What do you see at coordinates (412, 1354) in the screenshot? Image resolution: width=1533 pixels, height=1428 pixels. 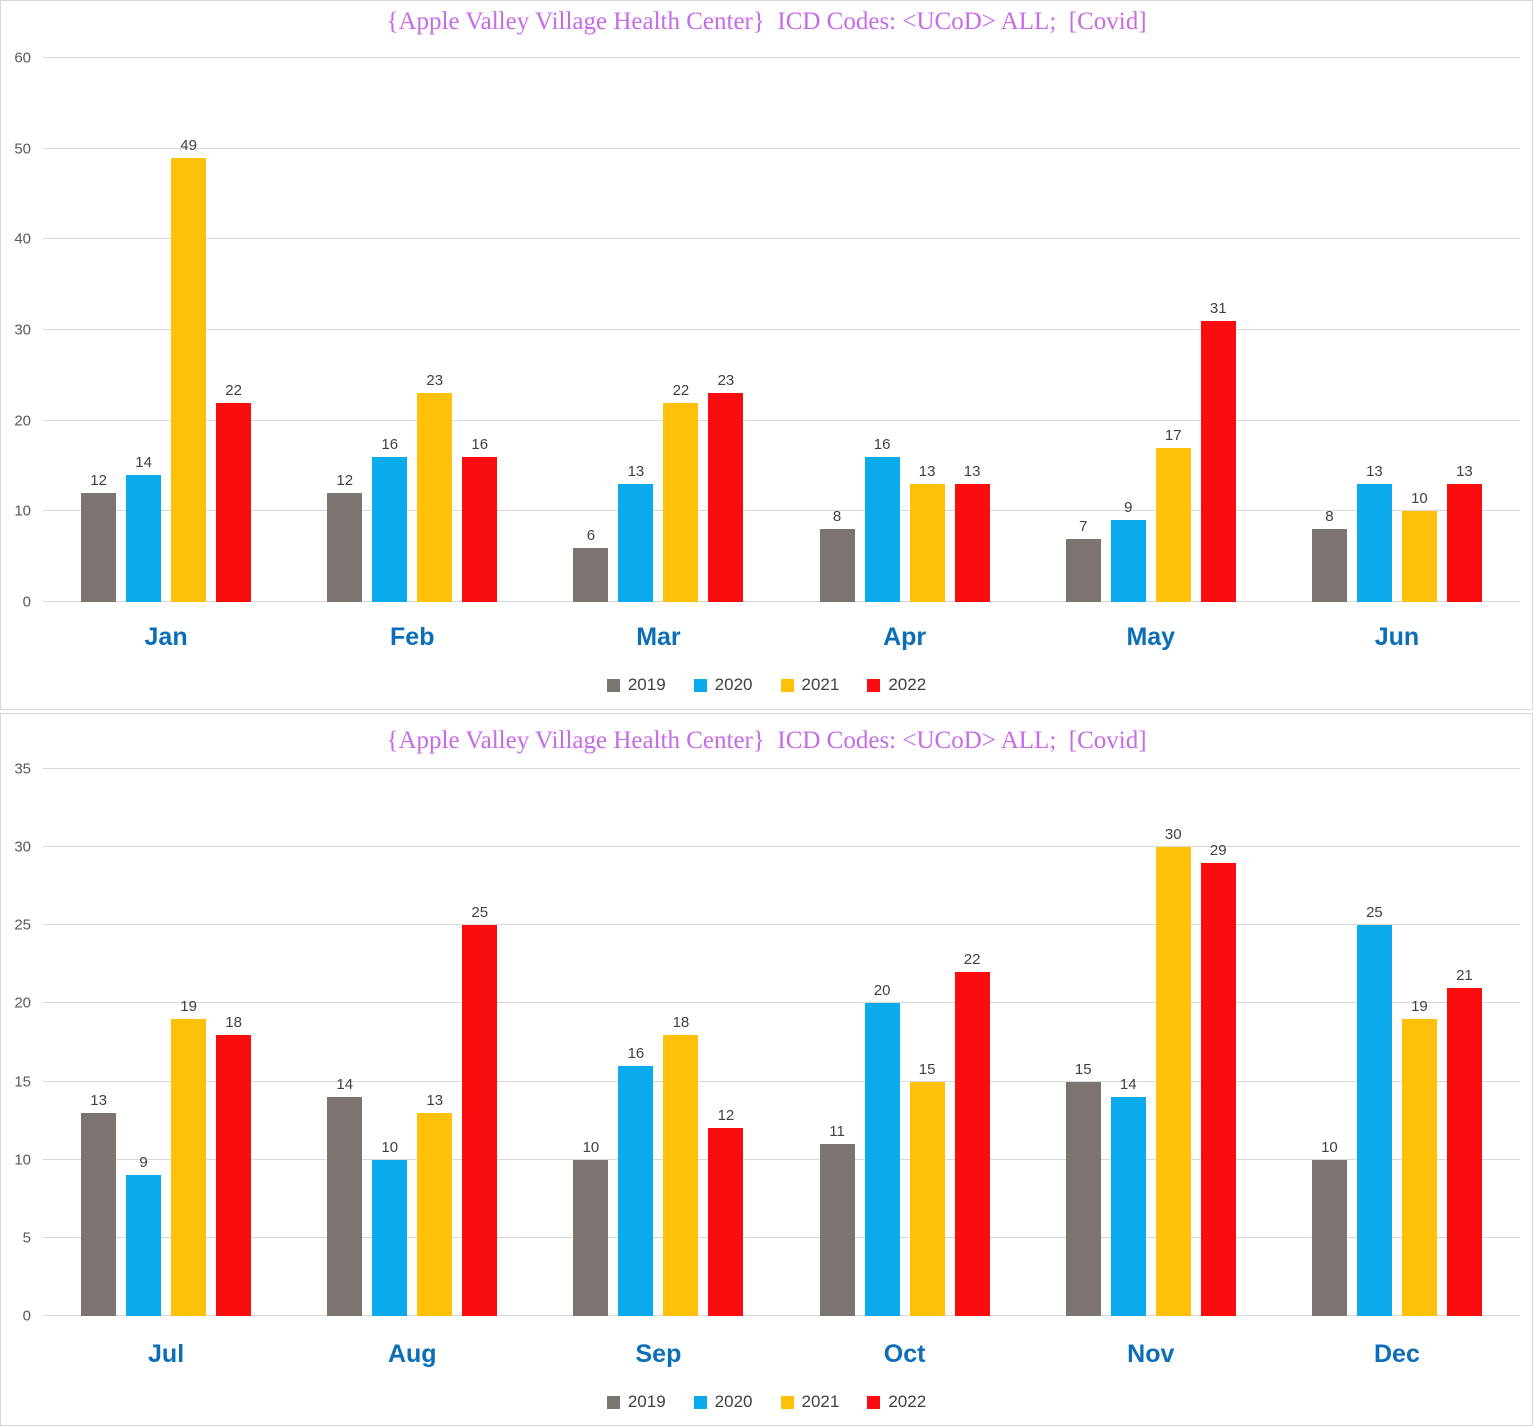 I see `x-axis-label-aug: Aug` at bounding box center [412, 1354].